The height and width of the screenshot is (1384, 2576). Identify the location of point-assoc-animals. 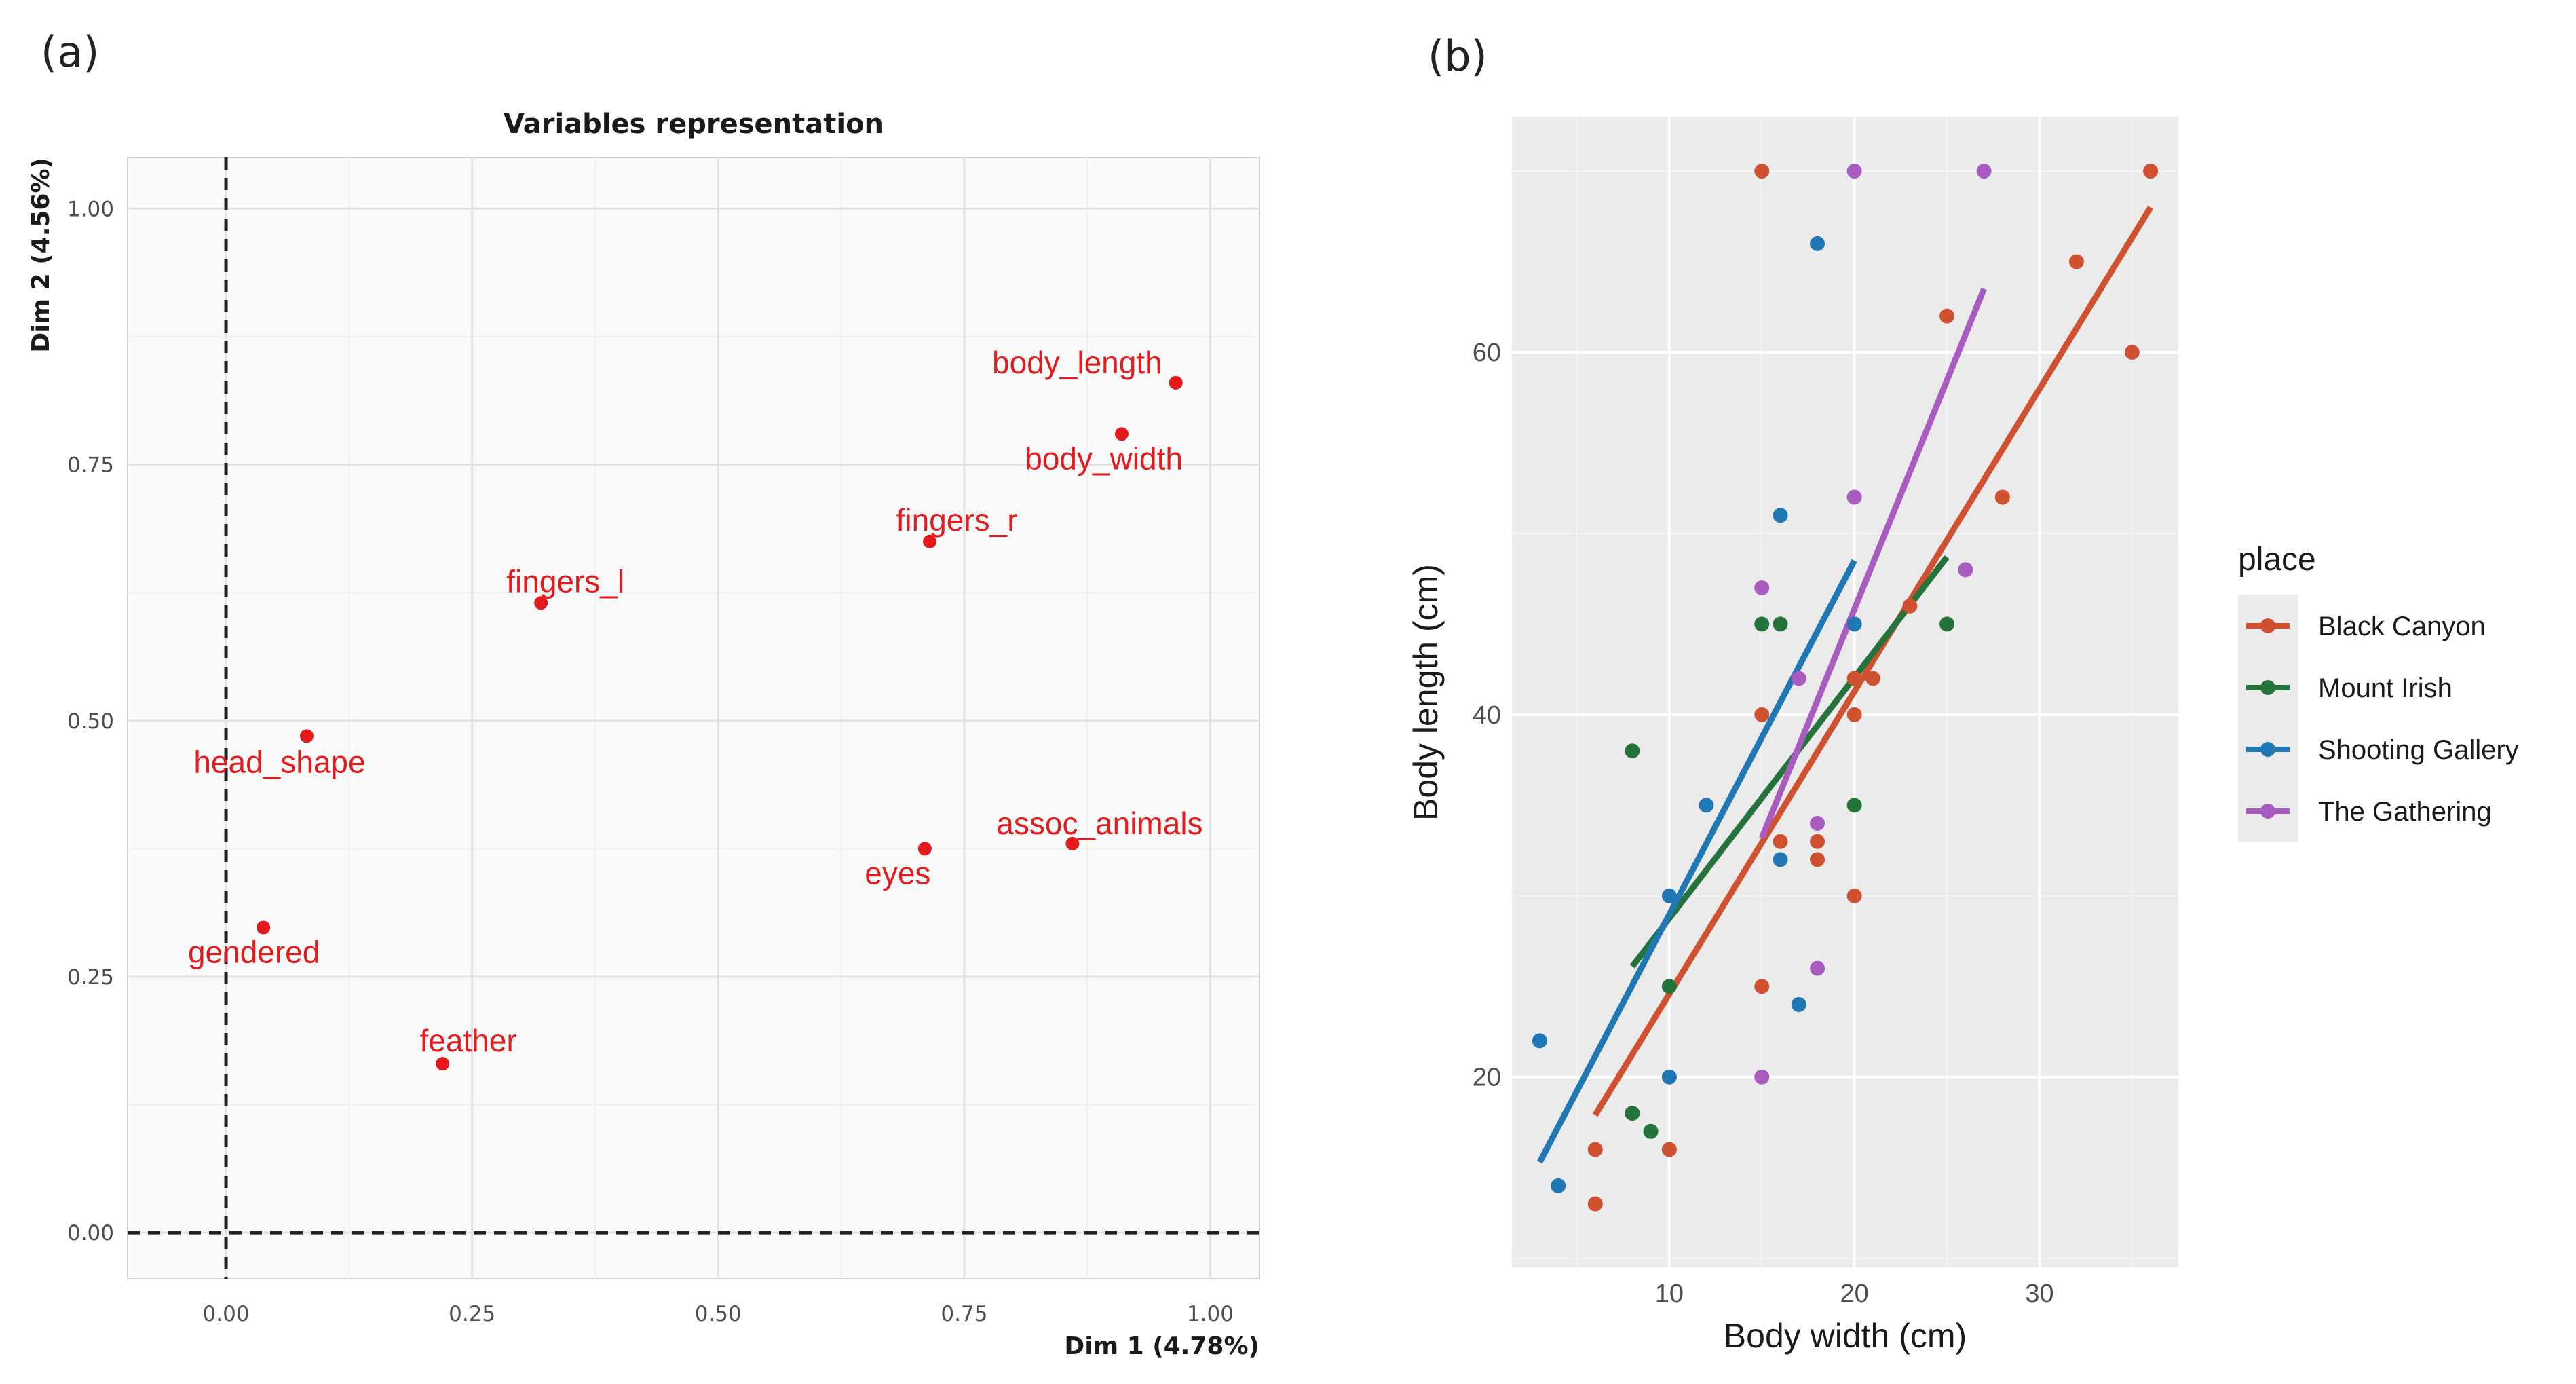
(1072, 843).